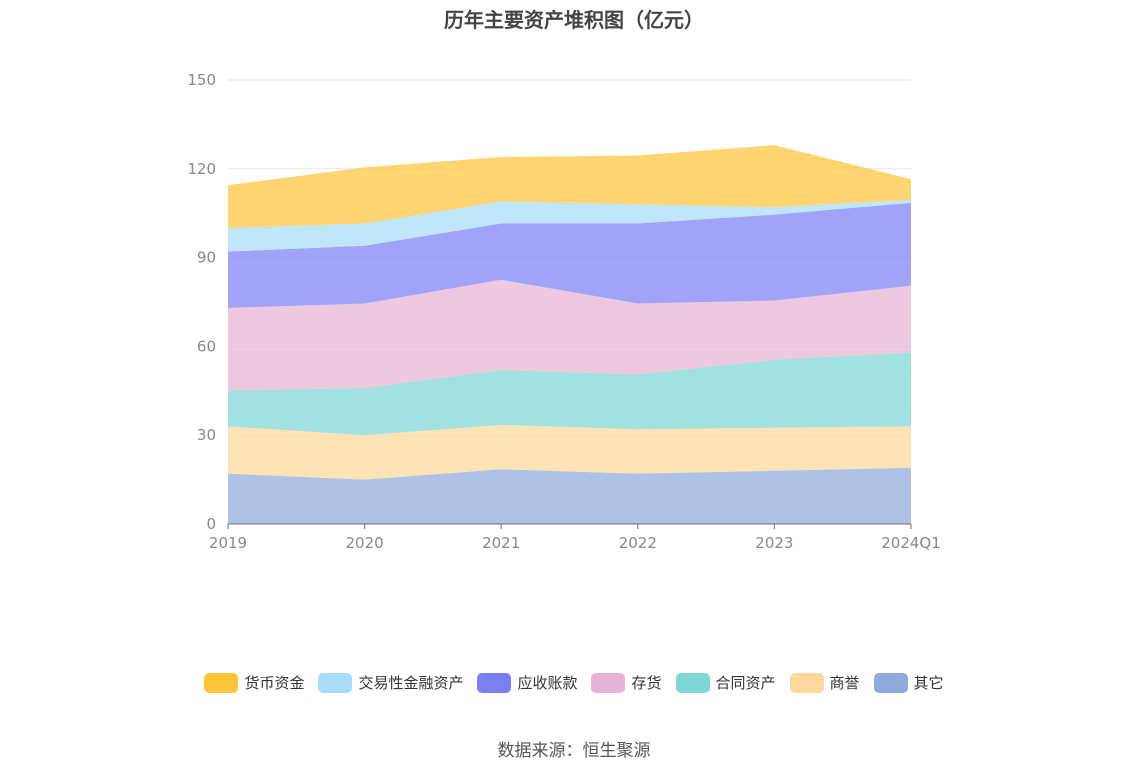 This screenshot has height=776, width=1148. I want to click on legend-item-应收账款: 应收账款, so click(527, 682).